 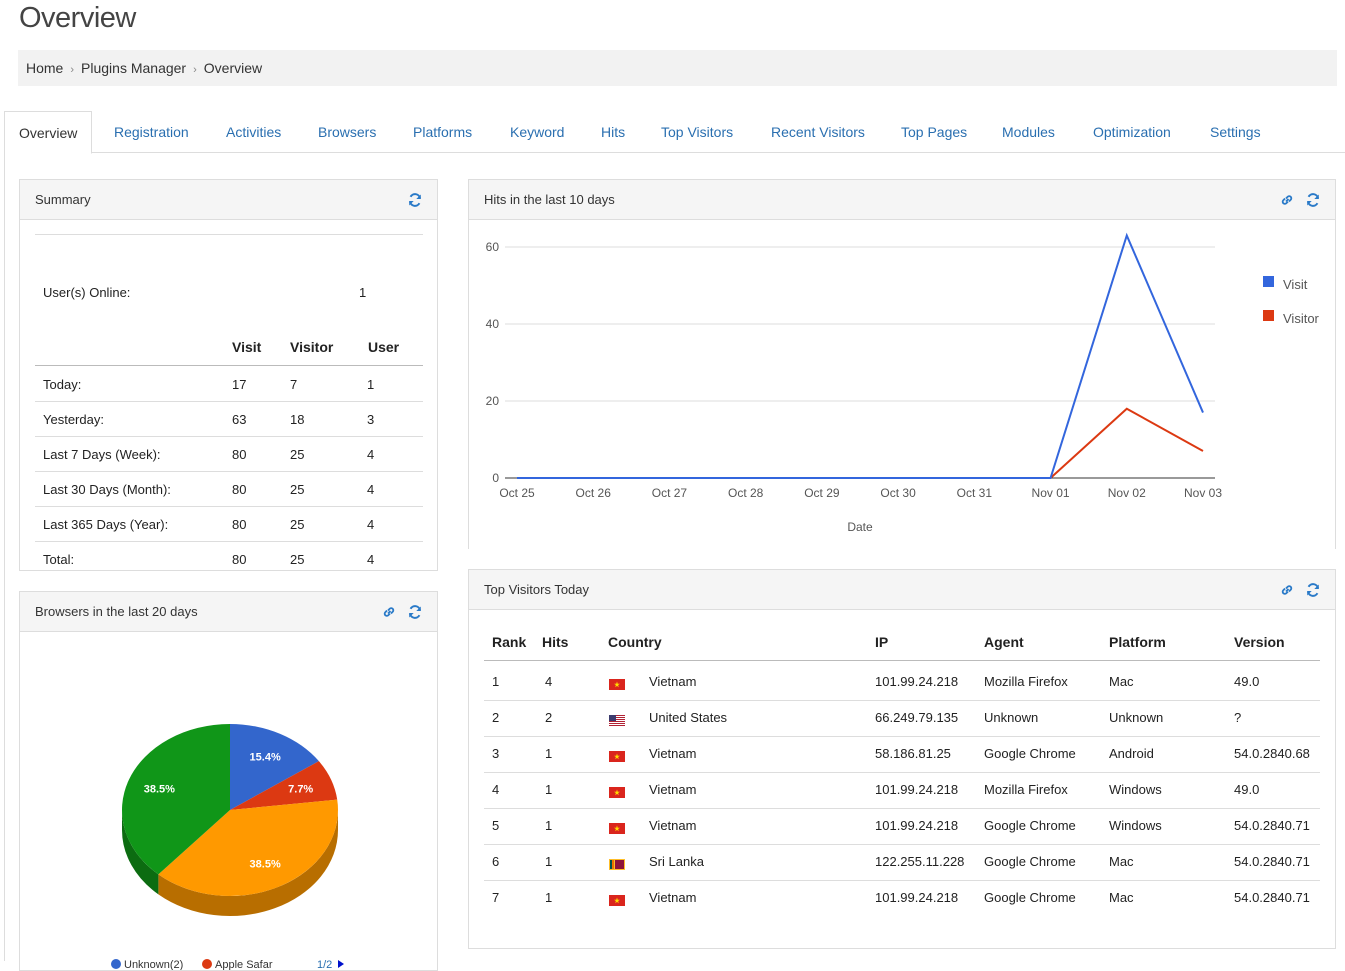 What do you see at coordinates (902, 200) in the screenshot?
I see `hits-header: Hits in the last 10 days` at bounding box center [902, 200].